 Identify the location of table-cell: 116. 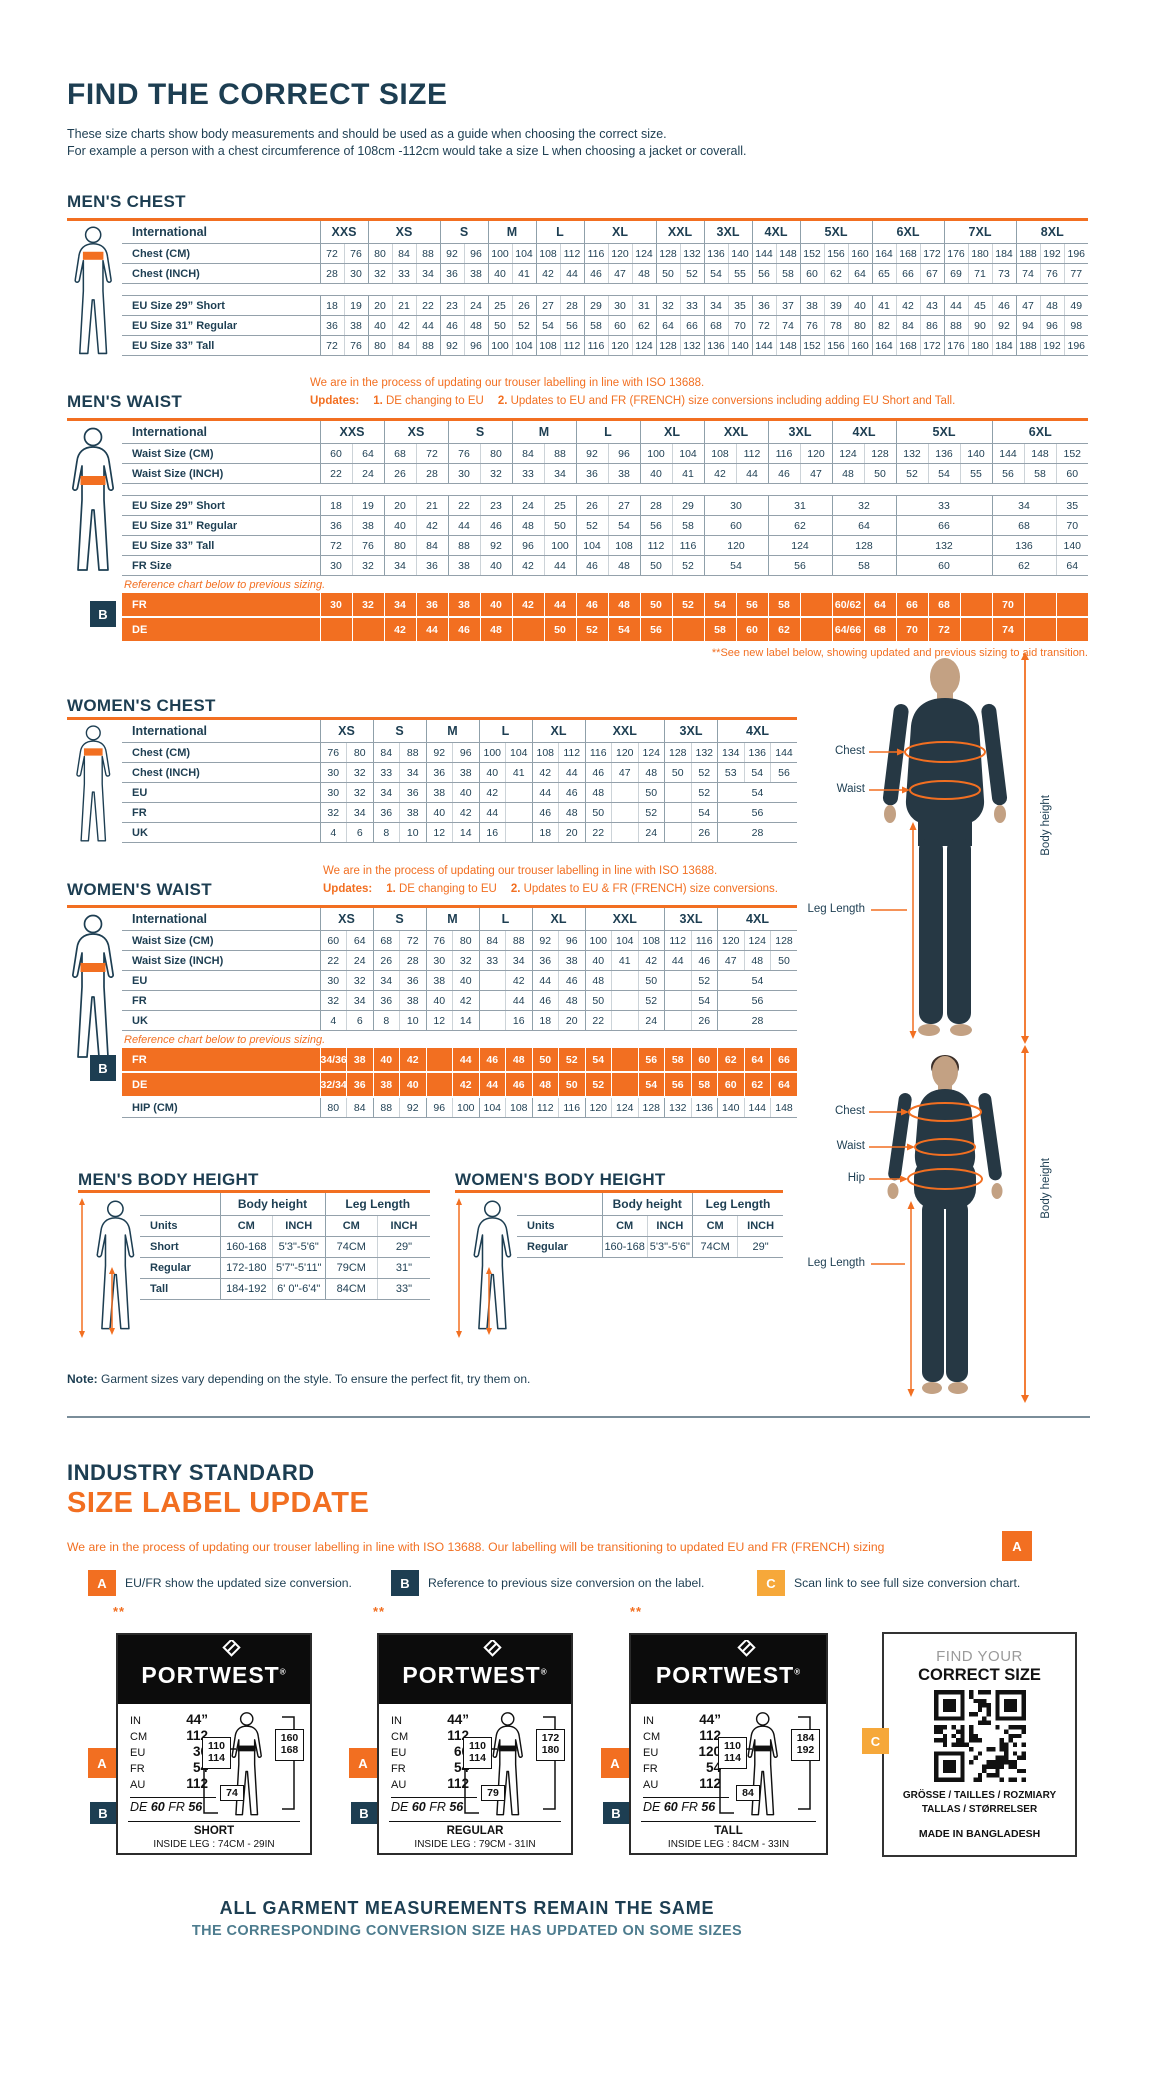
(595, 253).